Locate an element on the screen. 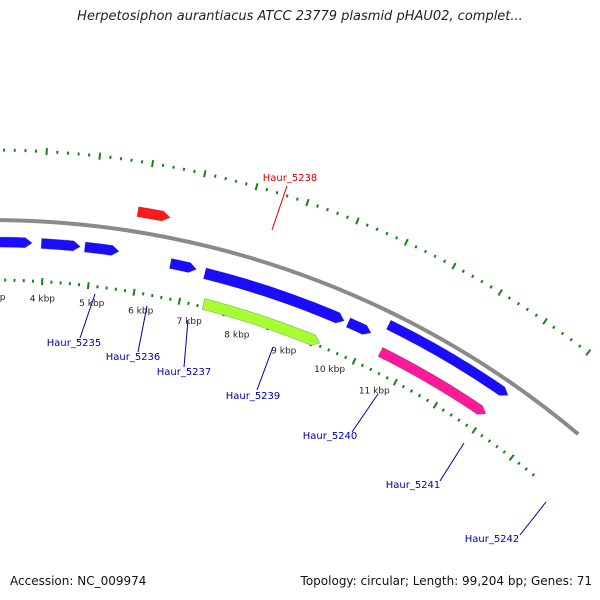 The width and height of the screenshot is (600, 600). gene-label-haur_5239: Haur_5239 is located at coordinates (253, 396).